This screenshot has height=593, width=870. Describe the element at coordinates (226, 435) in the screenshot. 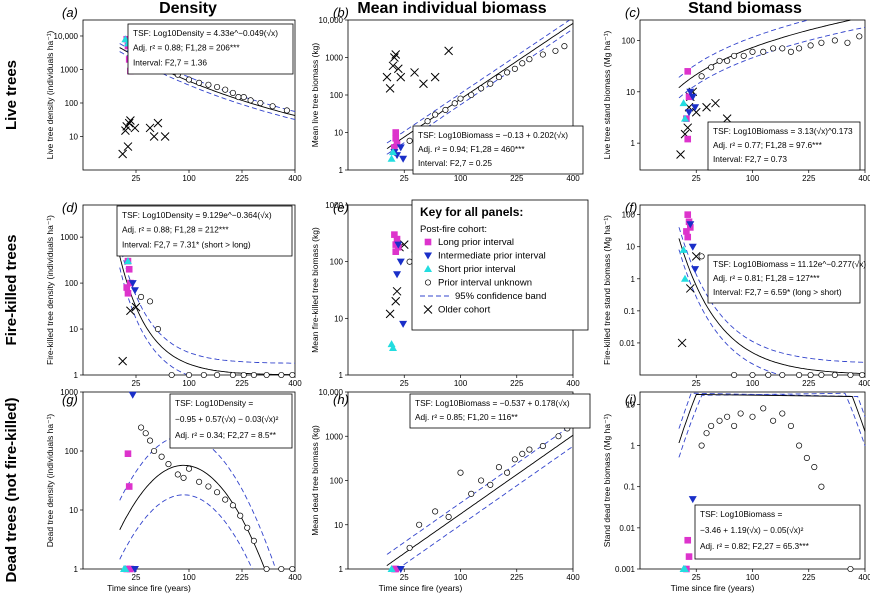

I see `annotation-line-g: Adj. r² = 0.34; F2,27 = 8.5**` at that location.